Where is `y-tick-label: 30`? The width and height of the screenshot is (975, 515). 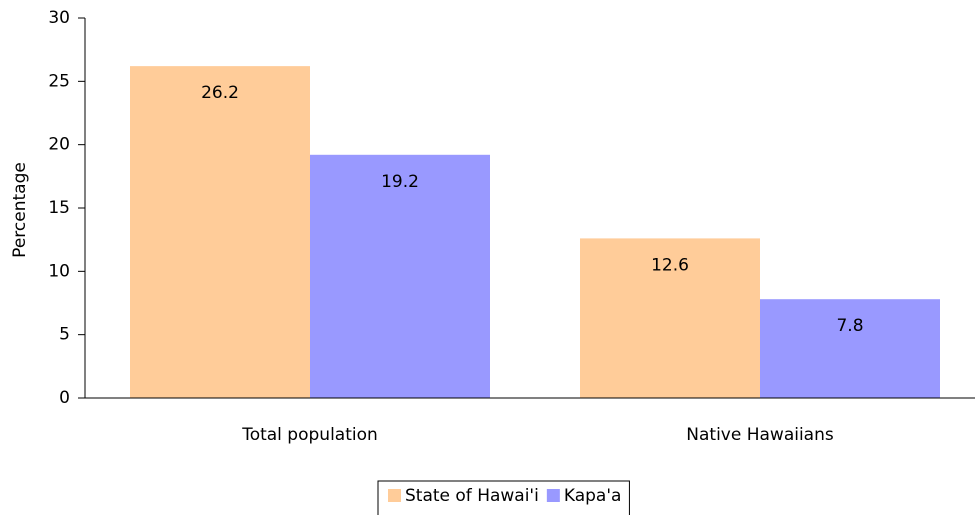 y-tick-label: 30 is located at coordinates (59, 18).